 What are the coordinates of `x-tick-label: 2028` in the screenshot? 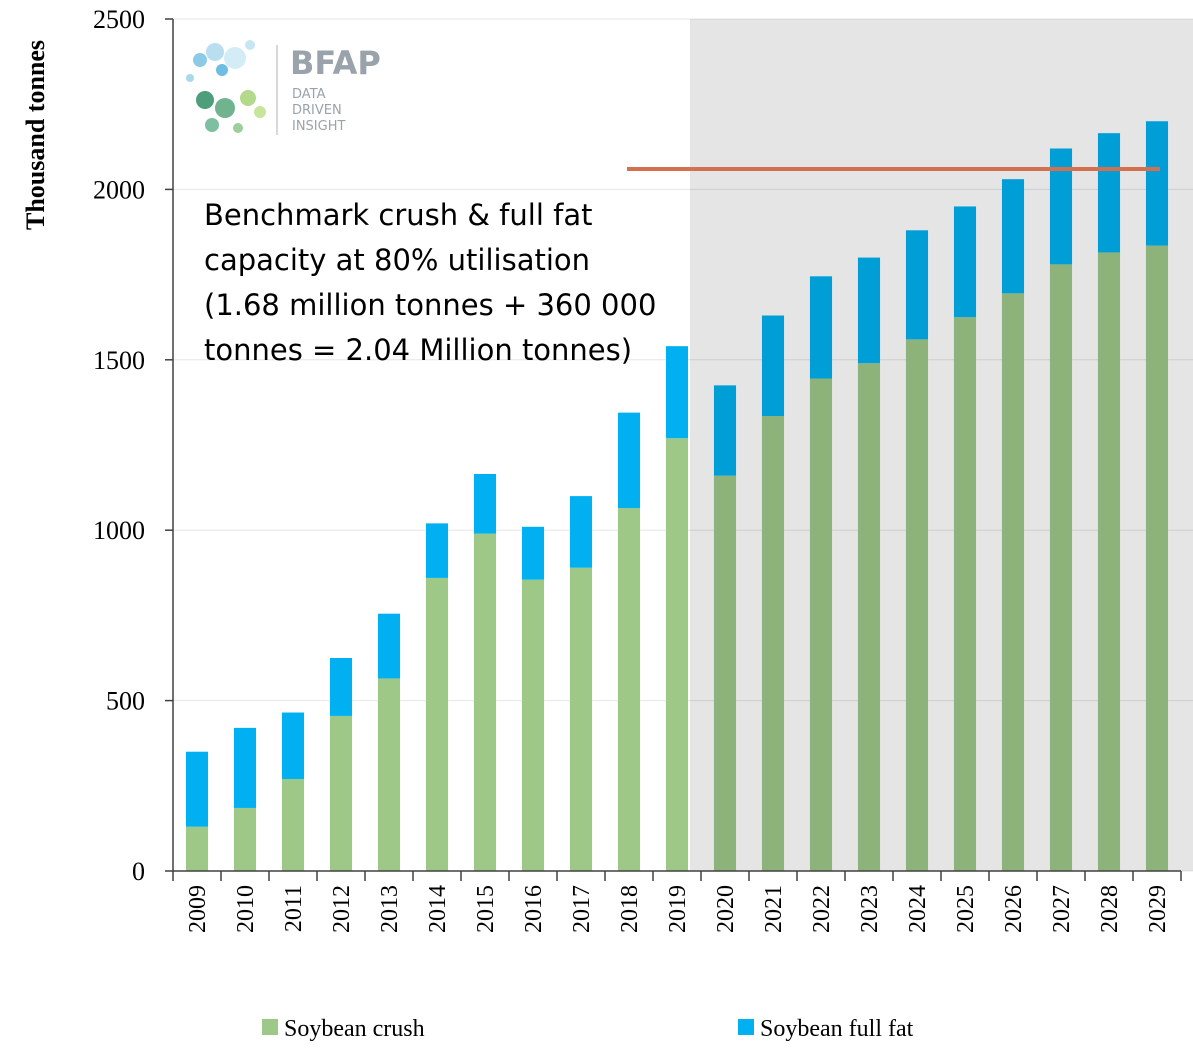 It's located at (1110, 909).